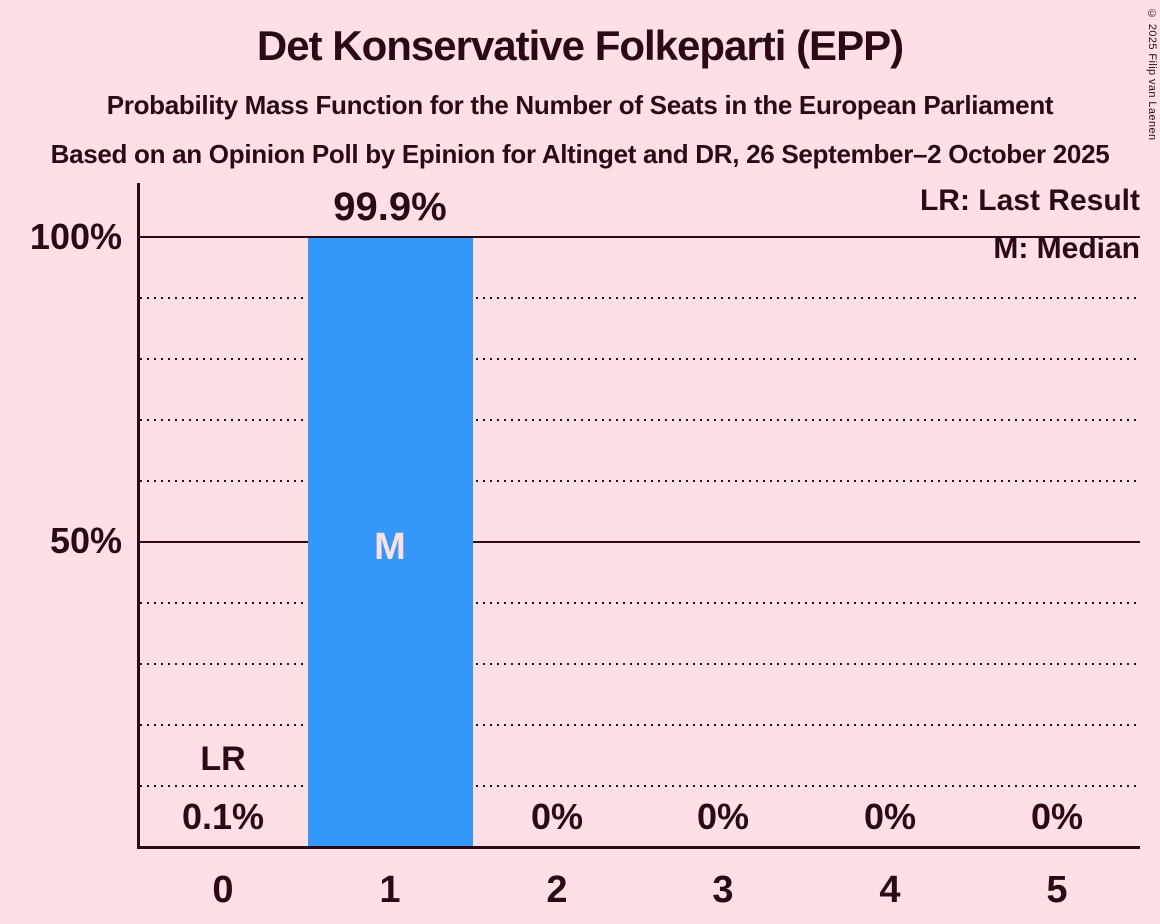 This screenshot has height=924, width=1160. What do you see at coordinates (723, 890) in the screenshot?
I see `x-tick-3: 3` at bounding box center [723, 890].